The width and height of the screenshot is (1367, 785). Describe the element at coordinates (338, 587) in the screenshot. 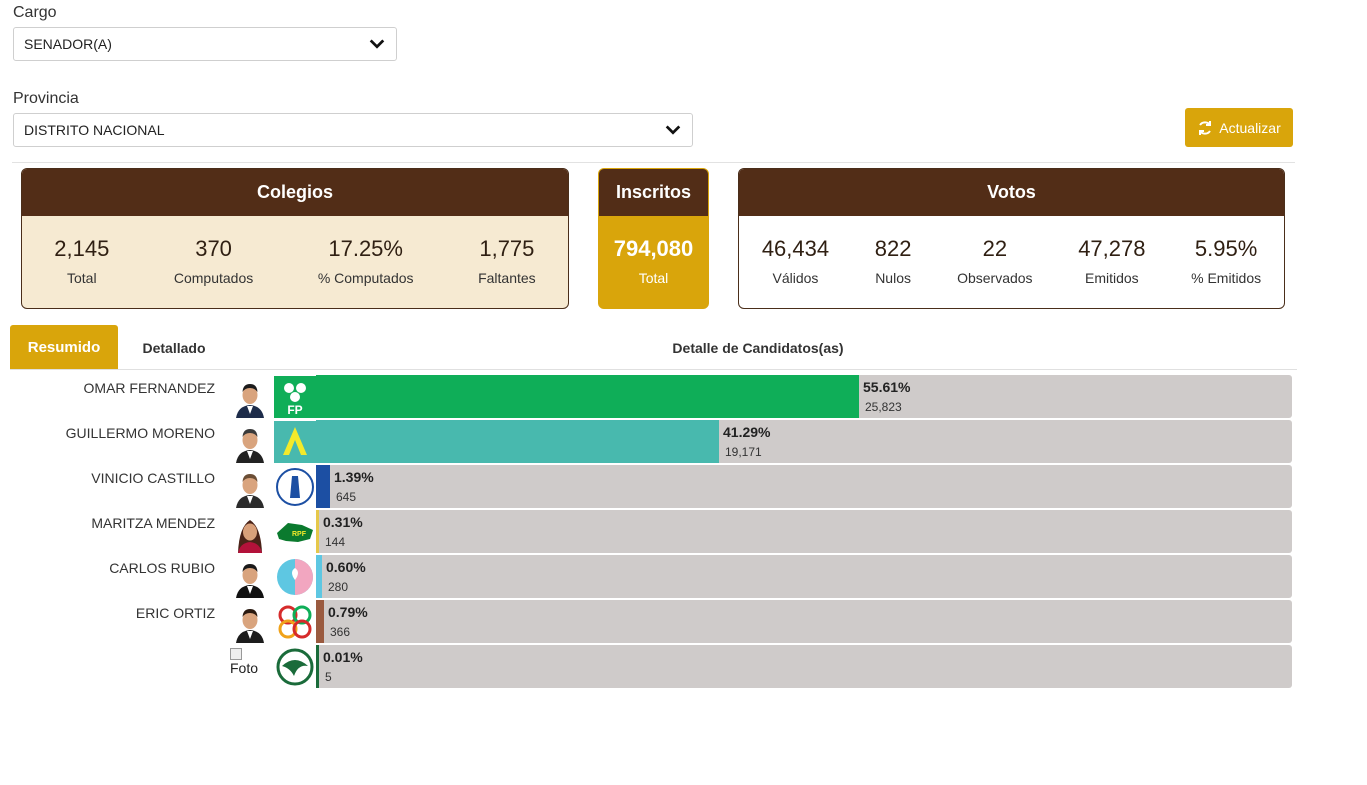

I see `vote-count: 280` at that location.